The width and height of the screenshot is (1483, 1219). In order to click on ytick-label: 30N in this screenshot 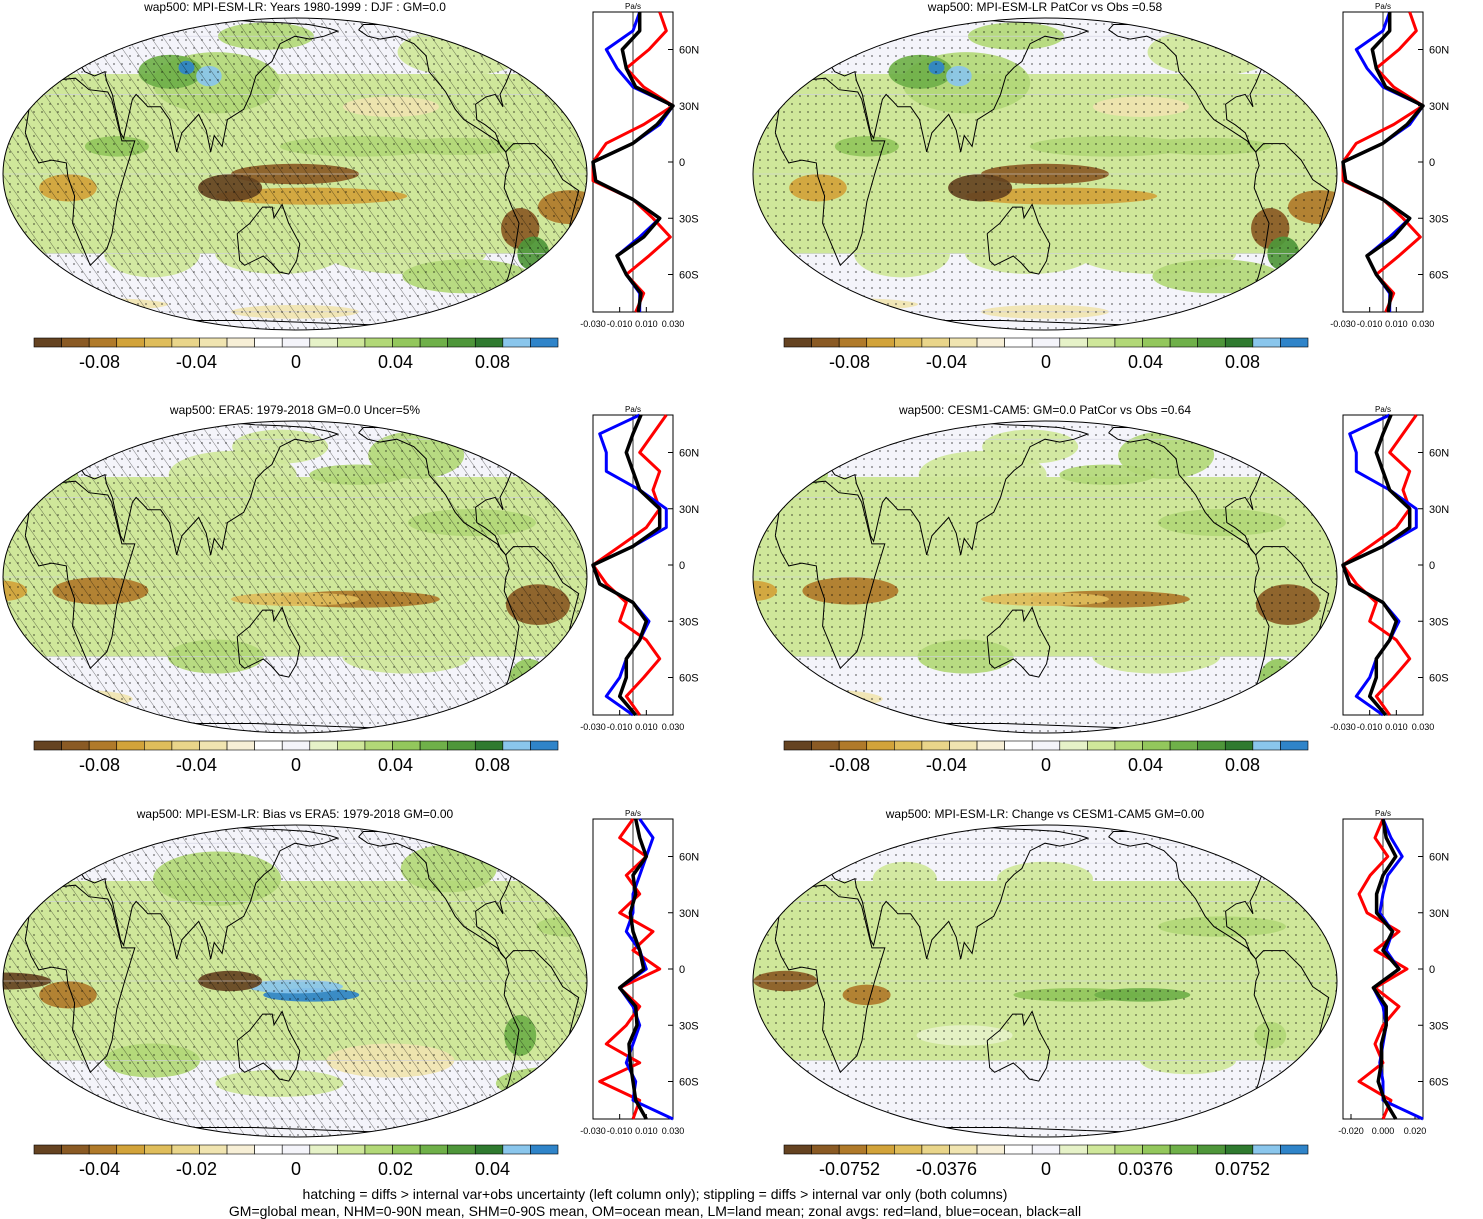, I will do `click(689, 107)`.